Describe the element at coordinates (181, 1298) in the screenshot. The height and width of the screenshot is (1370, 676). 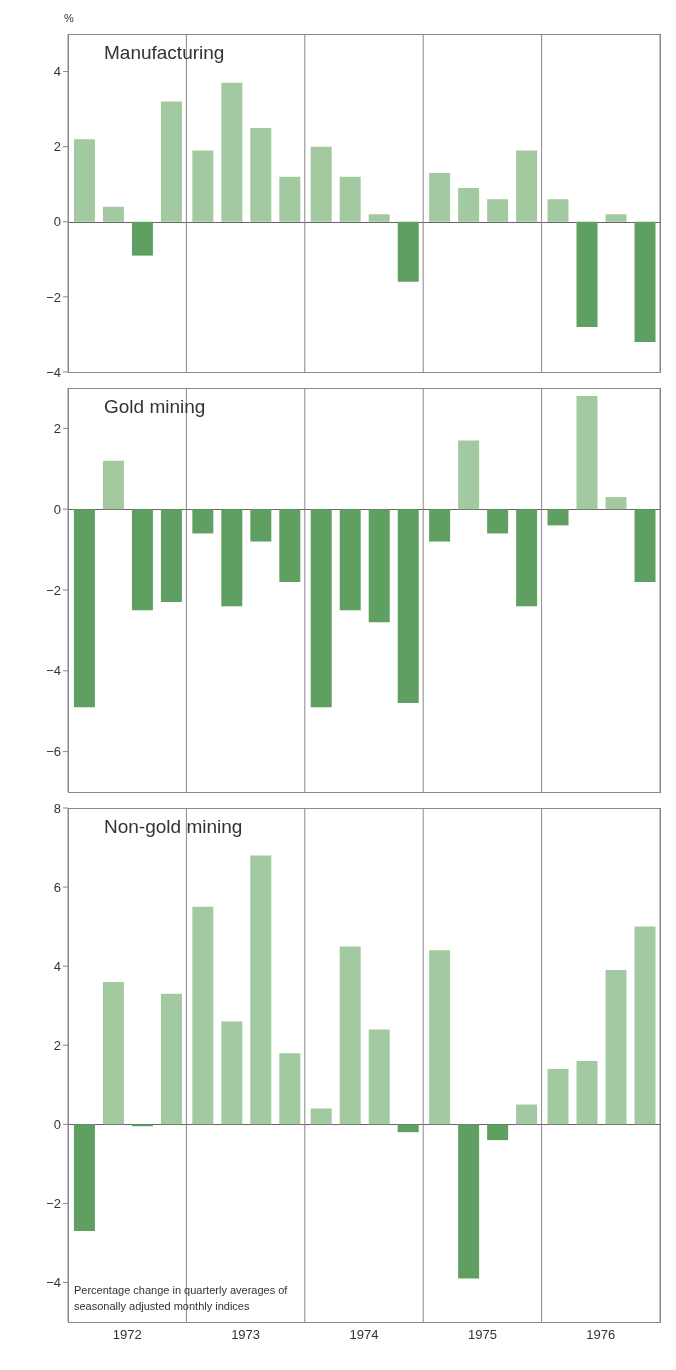
I see `annotation: Percentage change in quarterly averages of seasonally adjusted monthly indices` at that location.